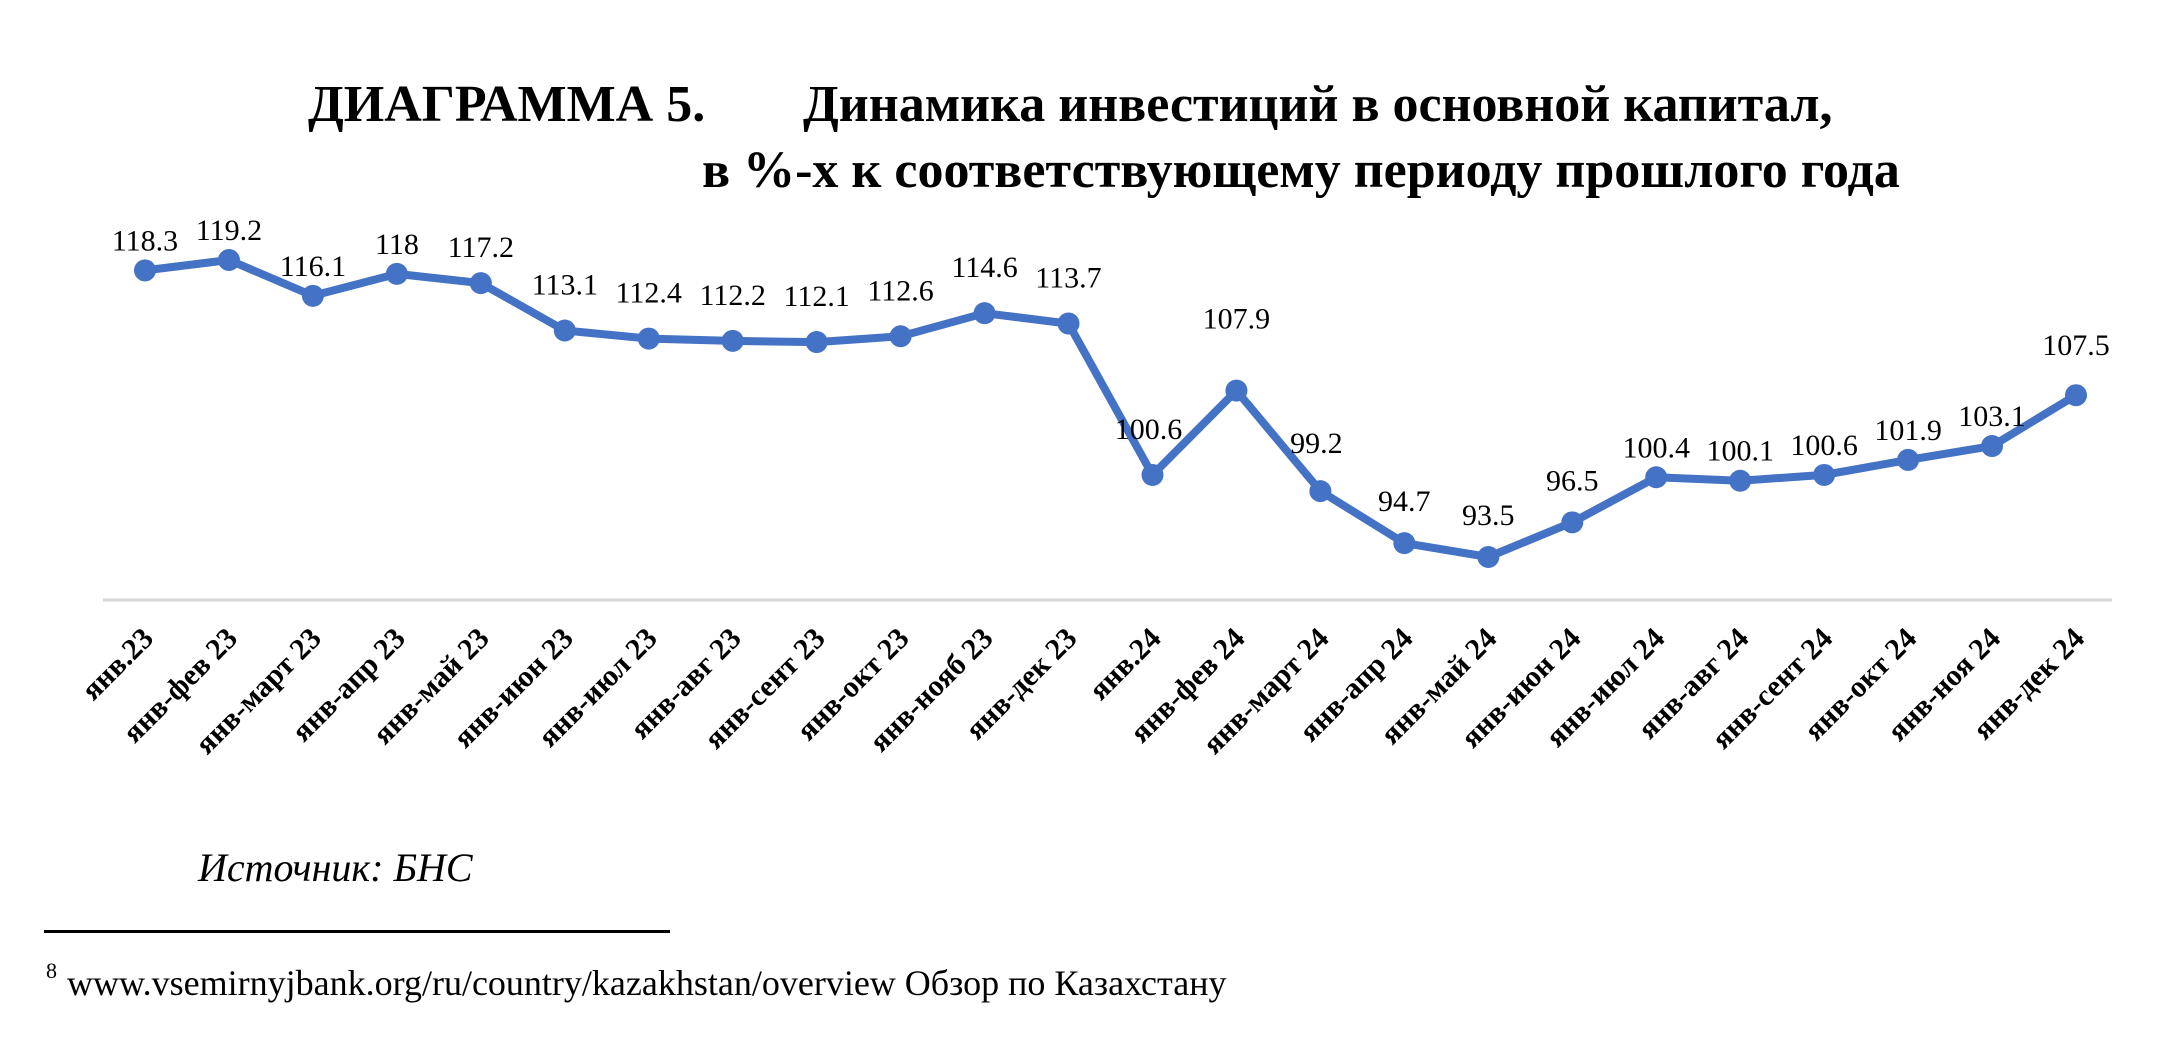 Image resolution: width=2160 pixels, height=1047 pixels. Describe the element at coordinates (1572, 480) in the screenshot. I see `data-label: 96.5` at that location.